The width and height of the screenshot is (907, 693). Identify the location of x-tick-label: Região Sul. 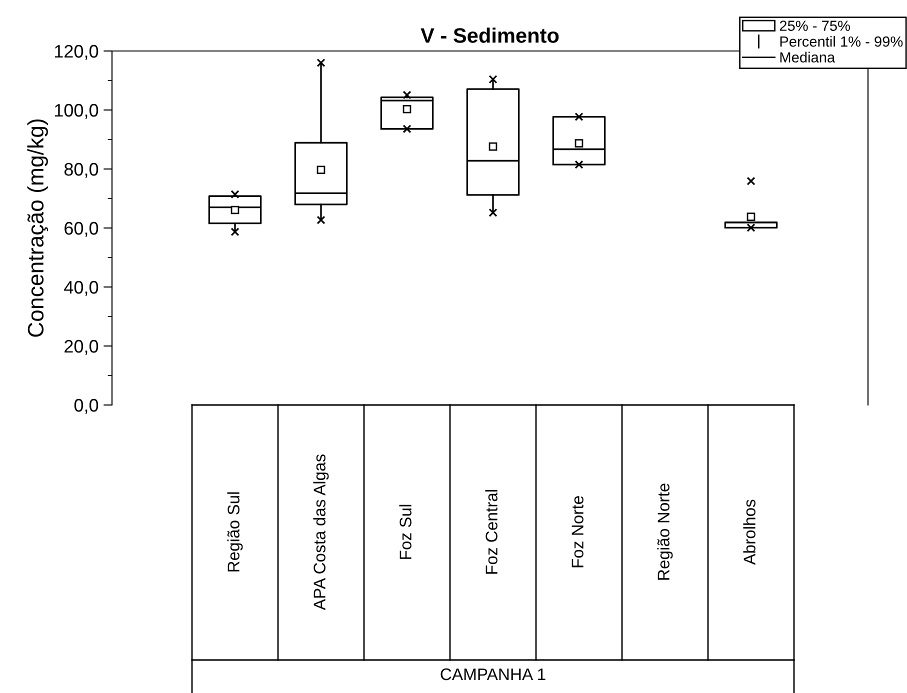
(235, 532).